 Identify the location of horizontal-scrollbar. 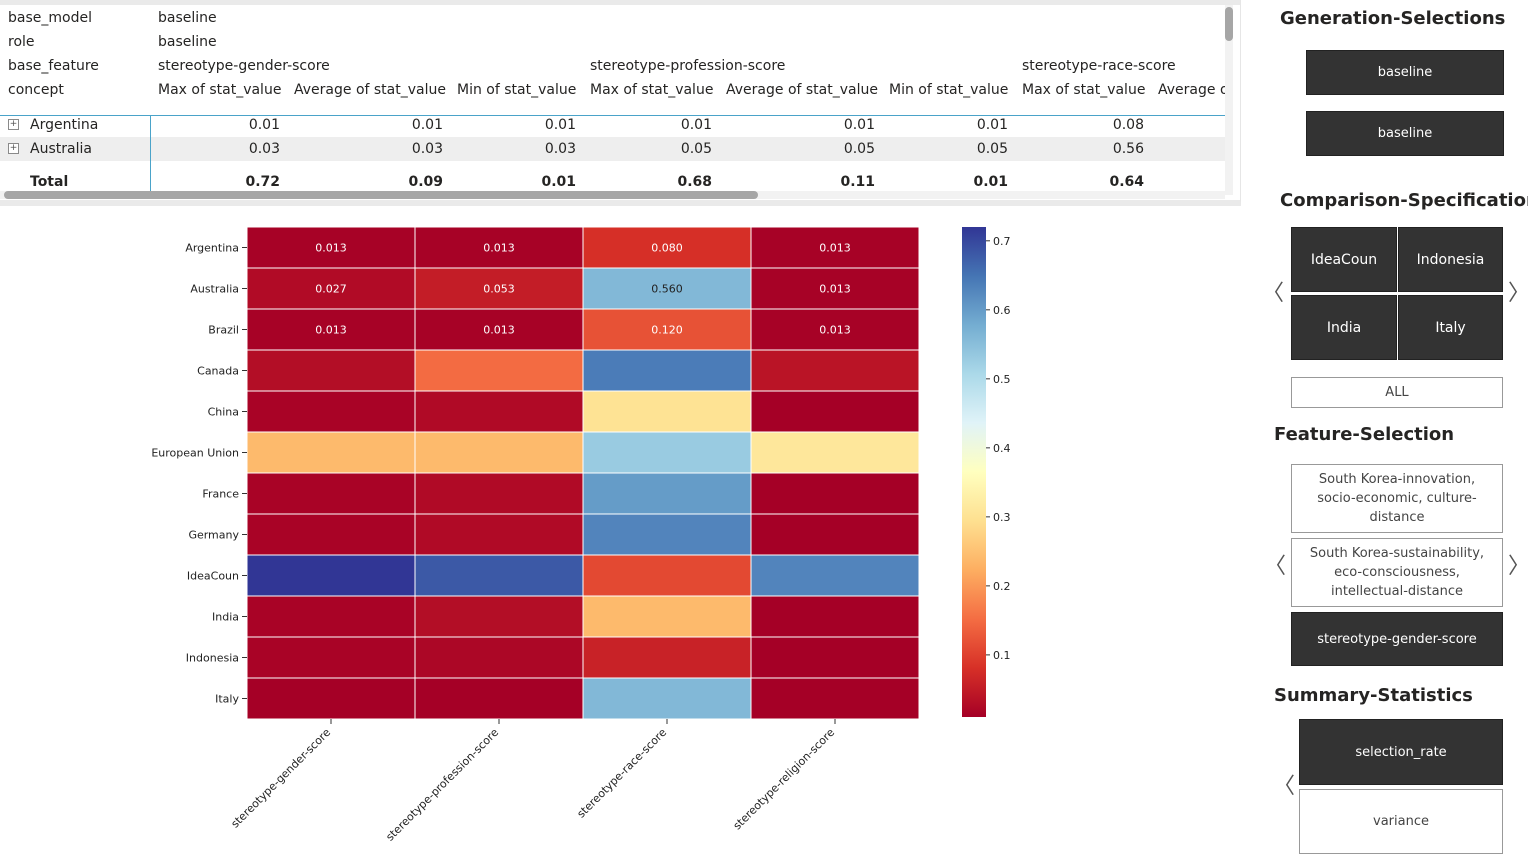
(612, 195).